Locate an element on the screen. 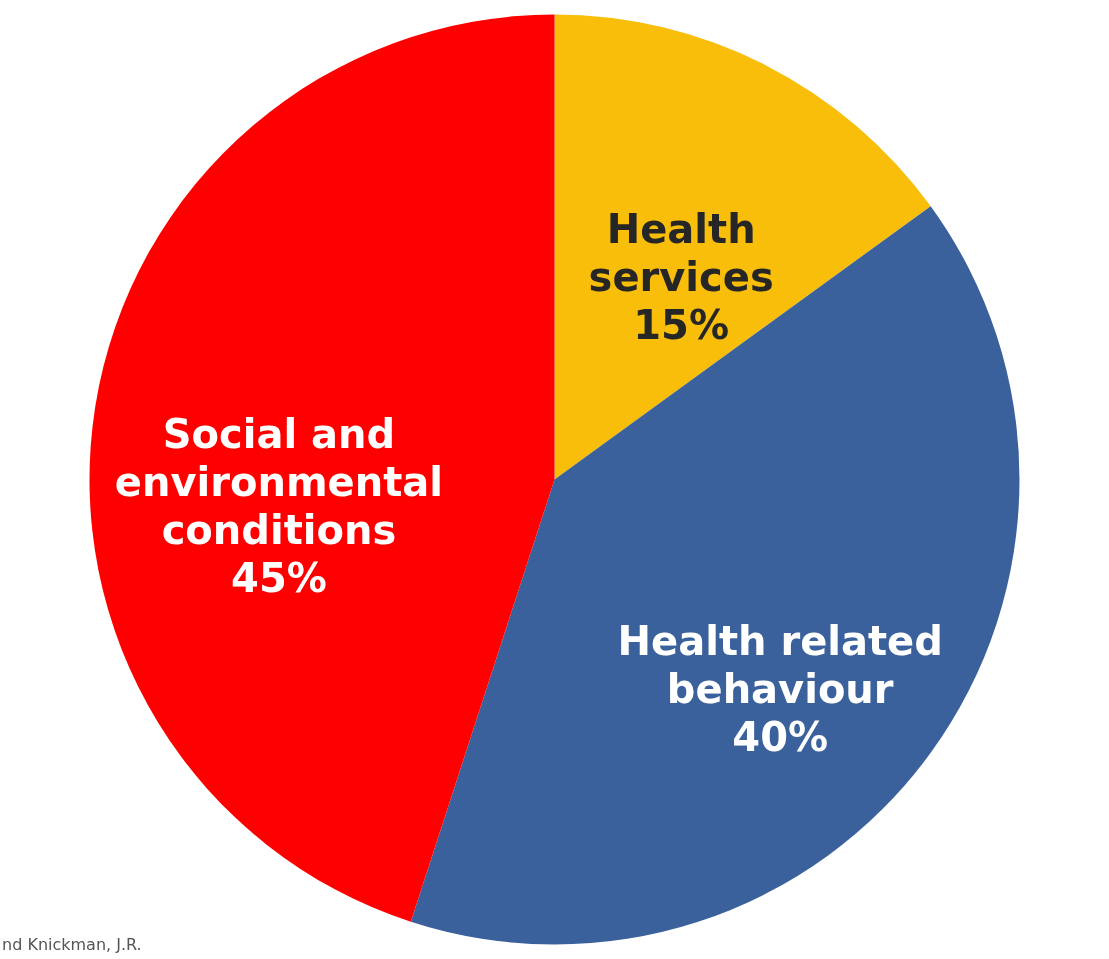 The width and height of the screenshot is (1109, 959). data-label: 40% is located at coordinates (780, 737).